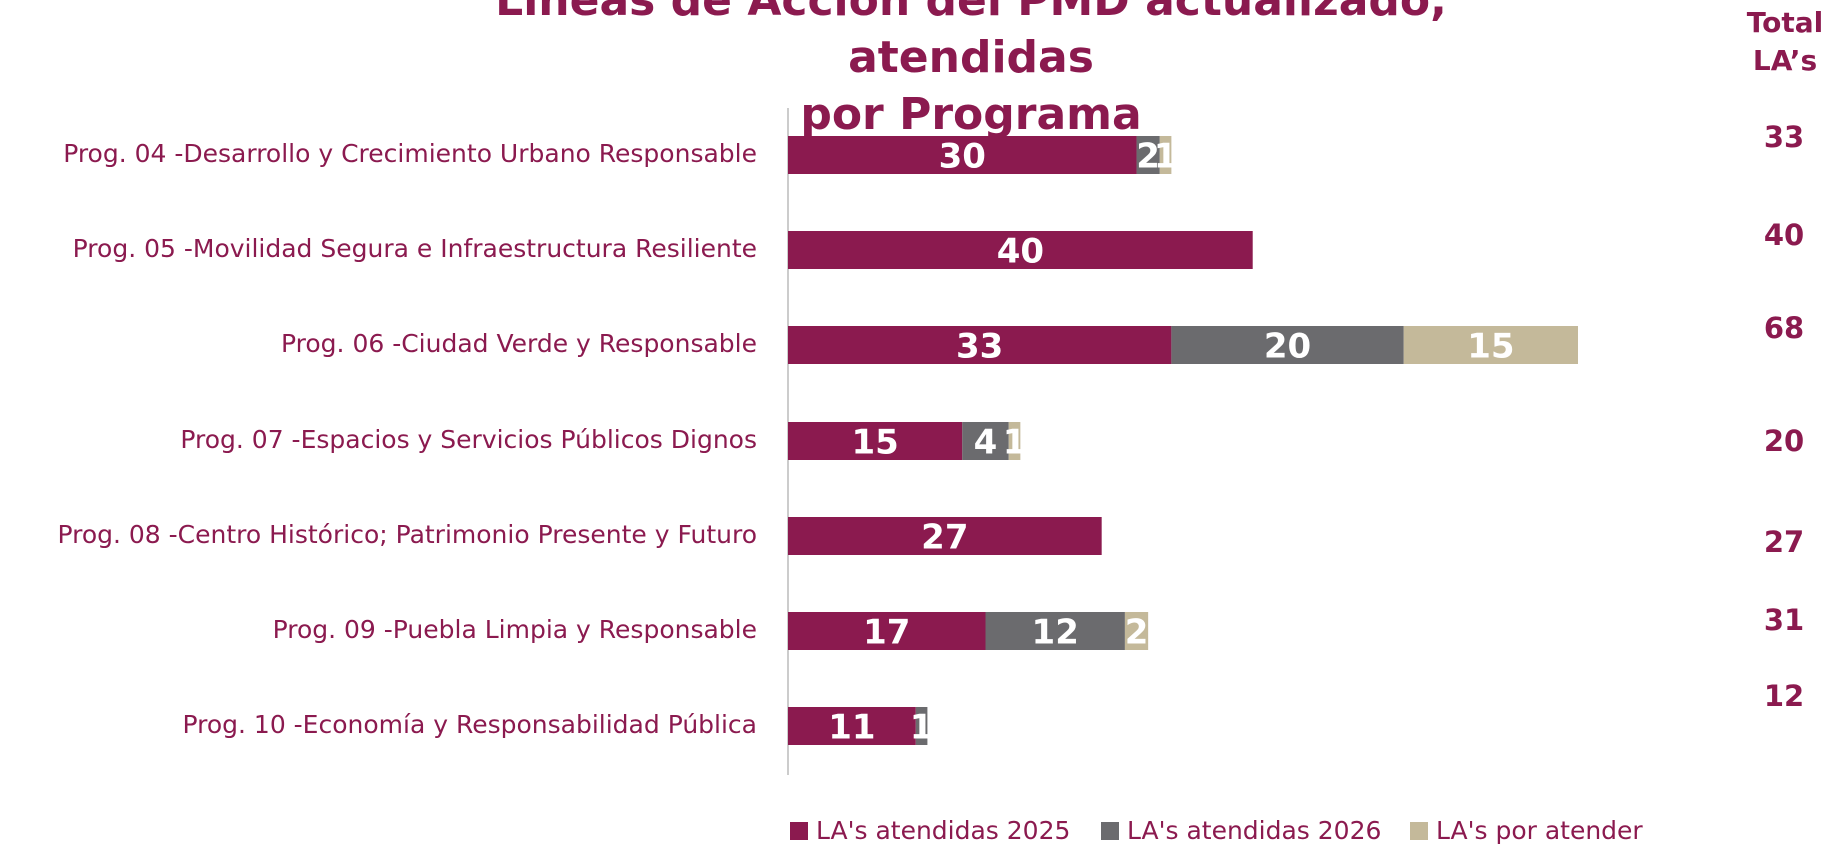 This screenshot has height=846, width=1843. Describe the element at coordinates (1254, 830) in the screenshot. I see `legend-label: LA's atendidas 2026` at that location.